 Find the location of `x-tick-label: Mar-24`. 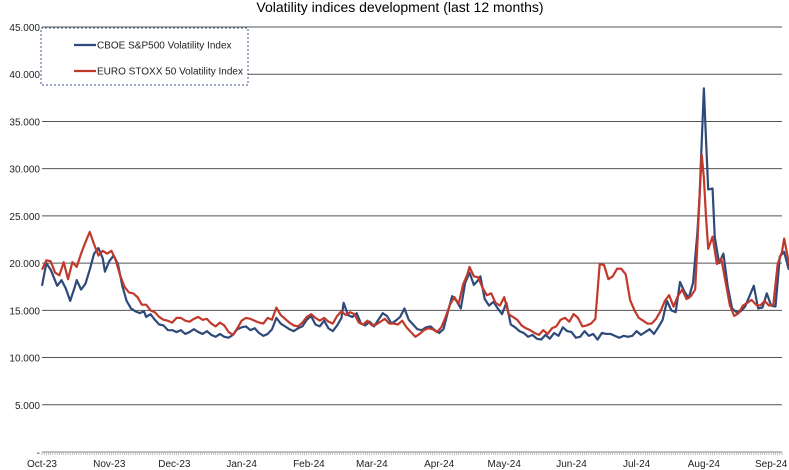

x-tick-label: Mar-24 is located at coordinates (372, 464).